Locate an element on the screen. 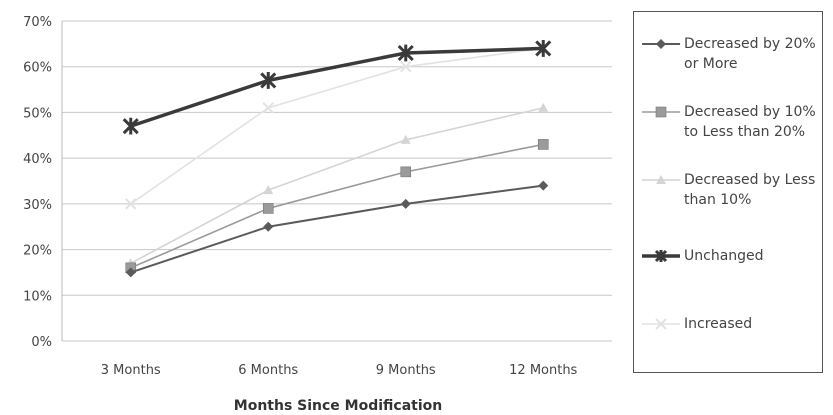 Image resolution: width=833 pixels, height=415 pixels. y-tick-label: 60% is located at coordinates (37, 68).